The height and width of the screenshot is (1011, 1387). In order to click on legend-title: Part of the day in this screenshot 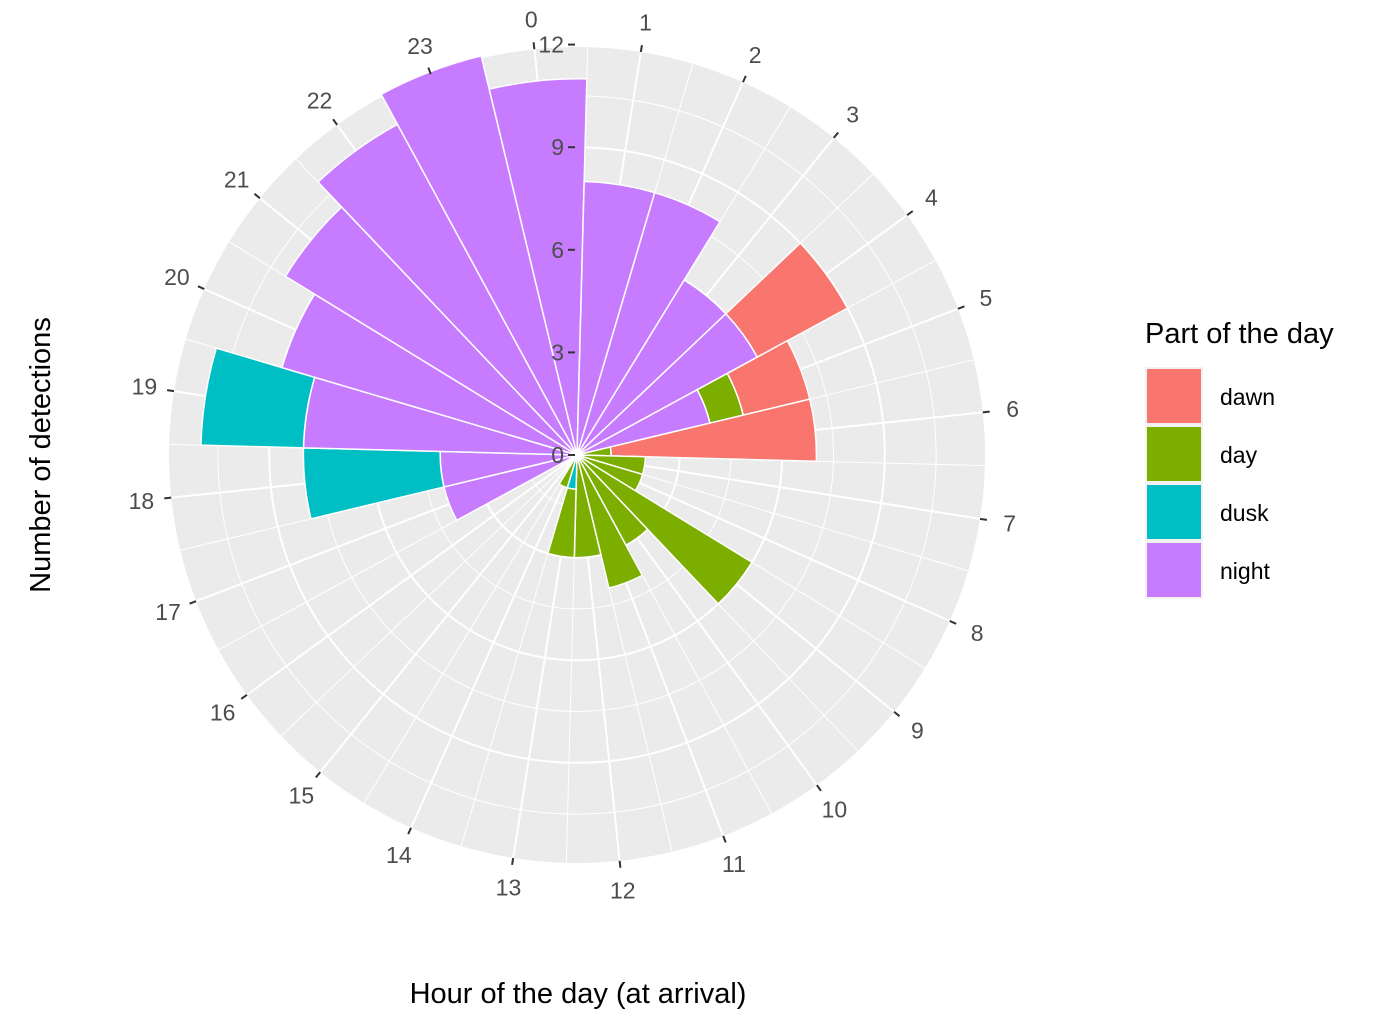, I will do `click(1239, 334)`.